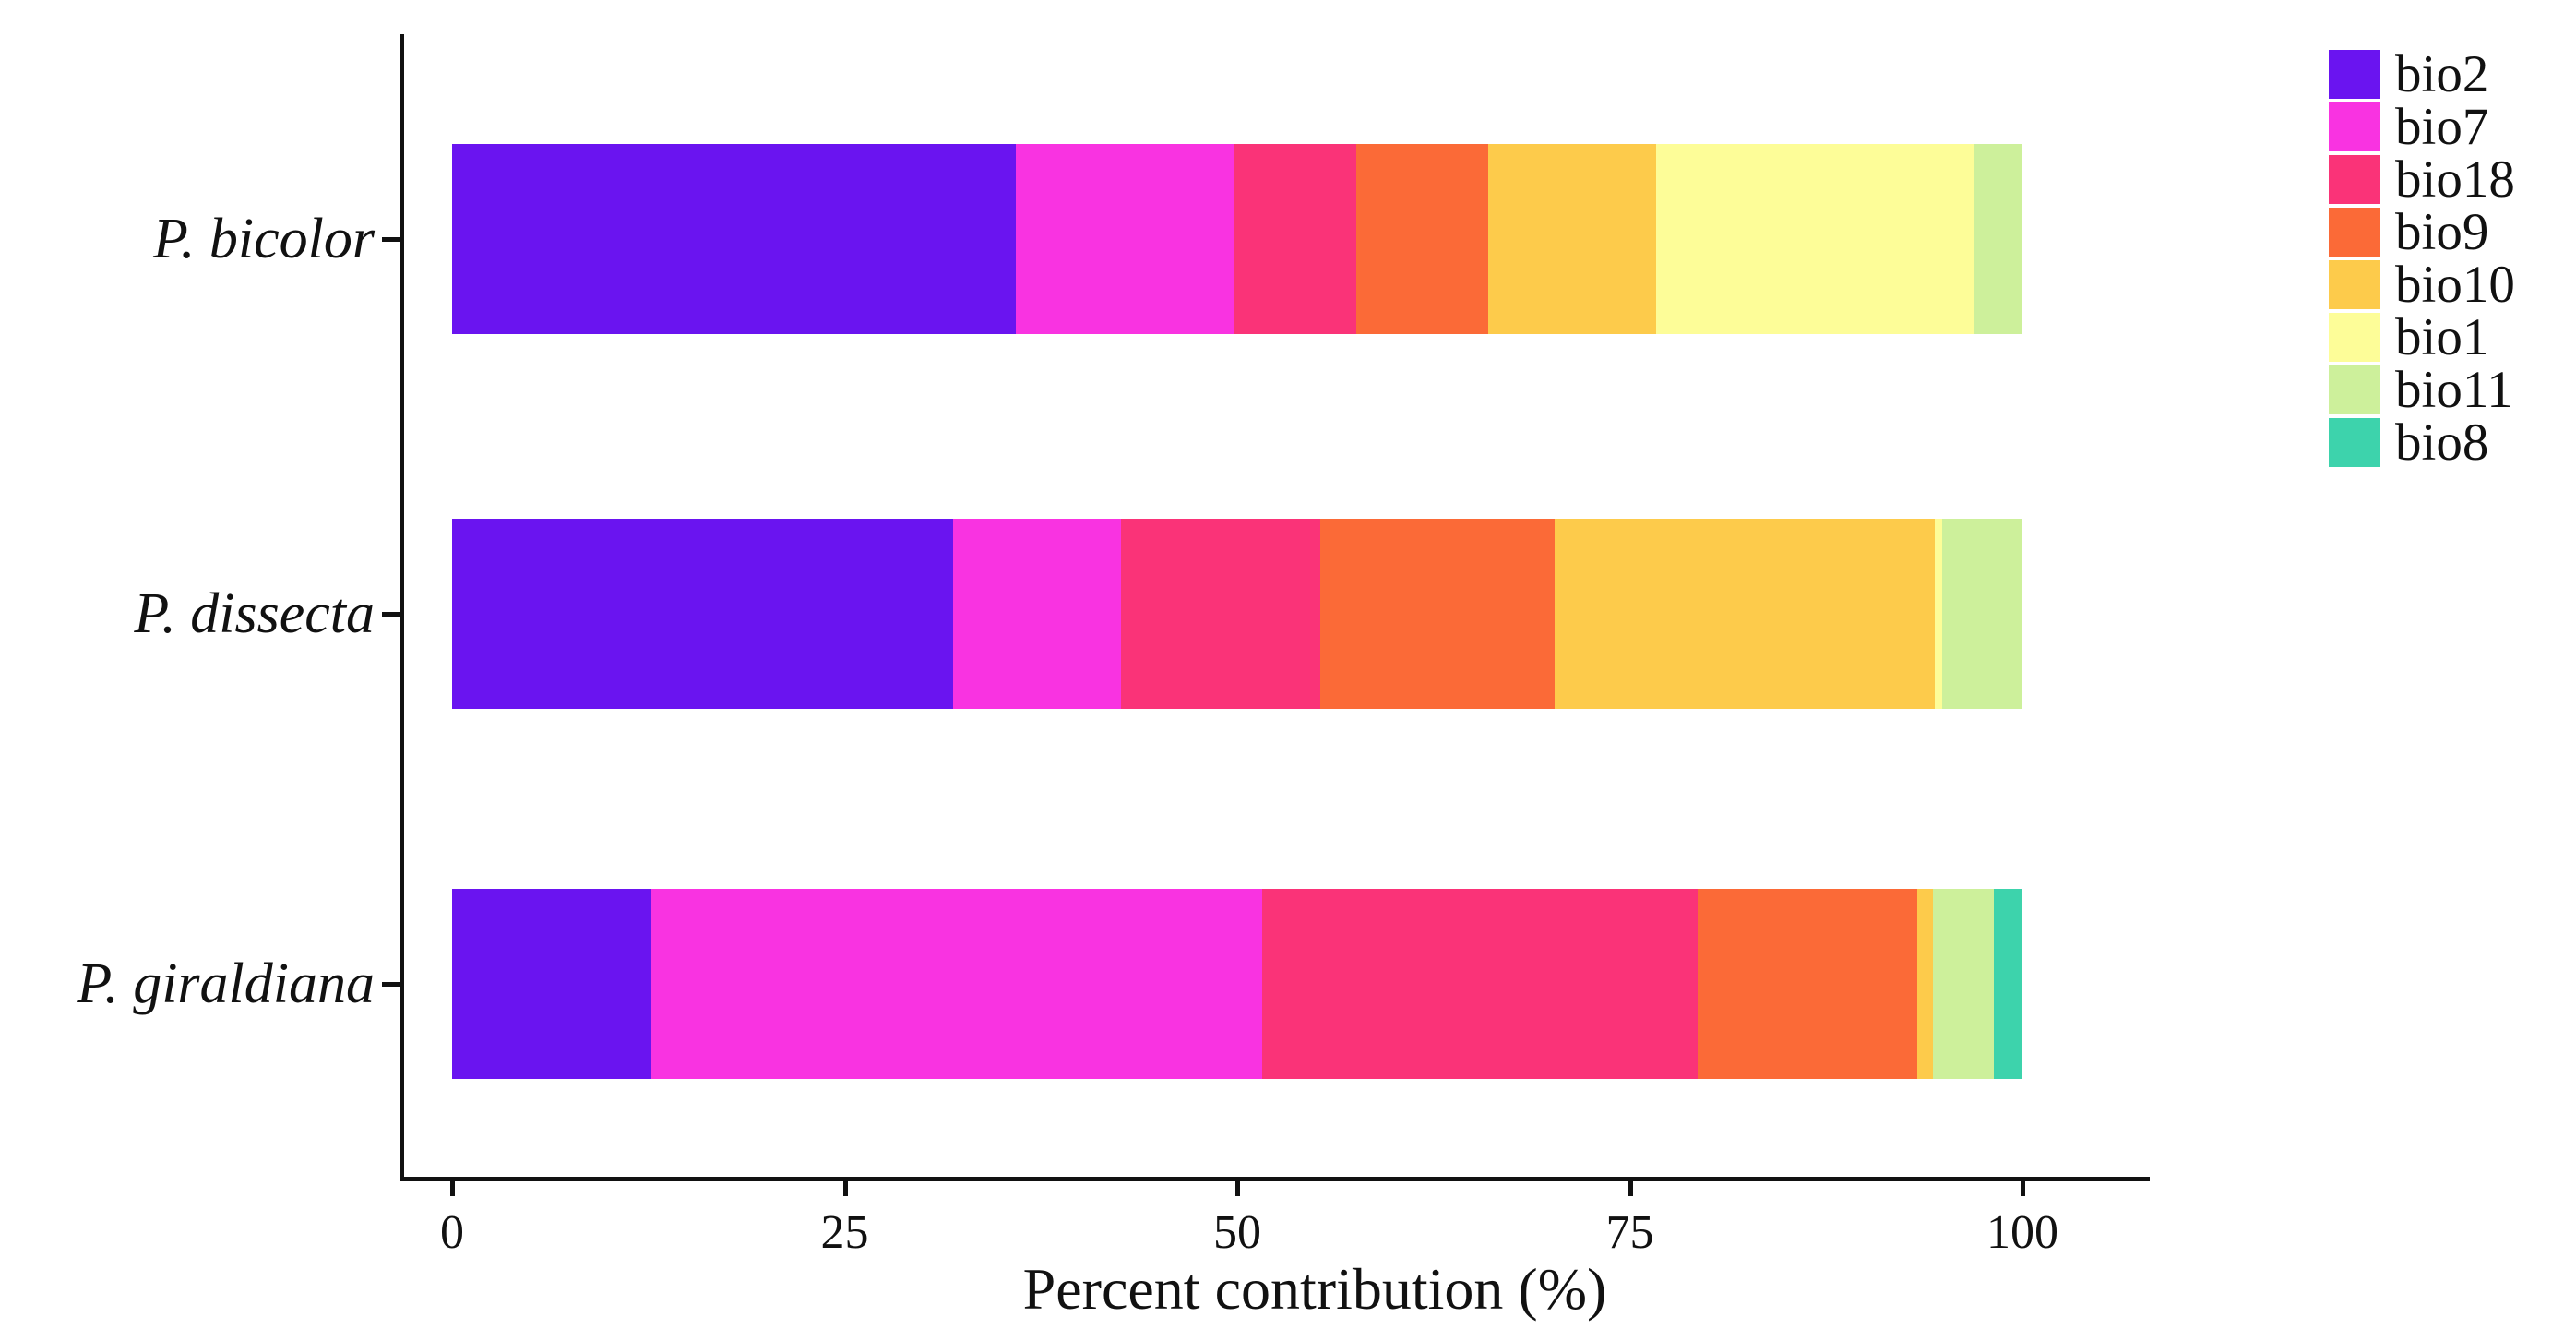 This screenshot has width=2576, height=1341. What do you see at coordinates (2442, 337) in the screenshot?
I see `legend-label: bio1` at bounding box center [2442, 337].